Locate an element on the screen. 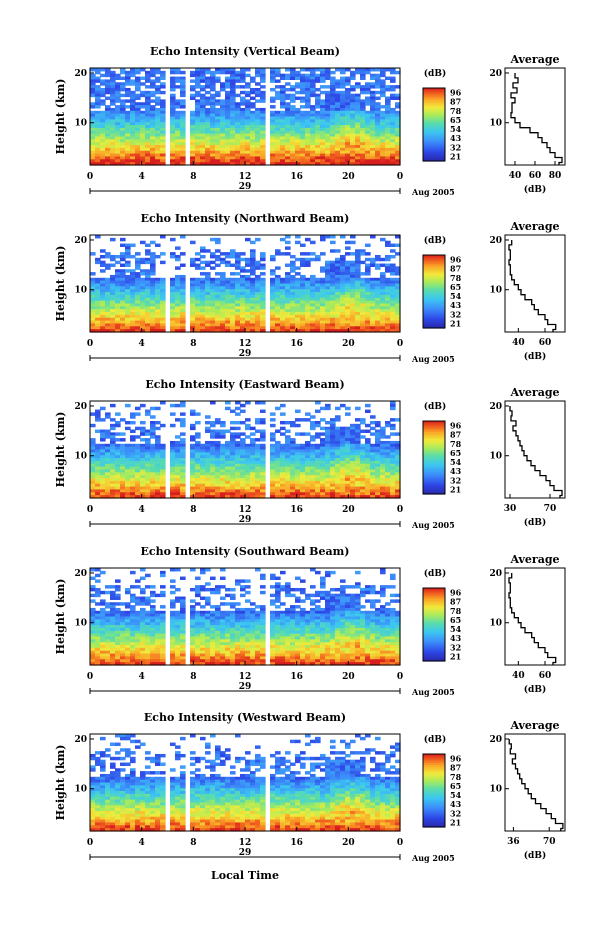 This screenshot has width=616, height=929. x-tick-label: 8 is located at coordinates (193, 344).